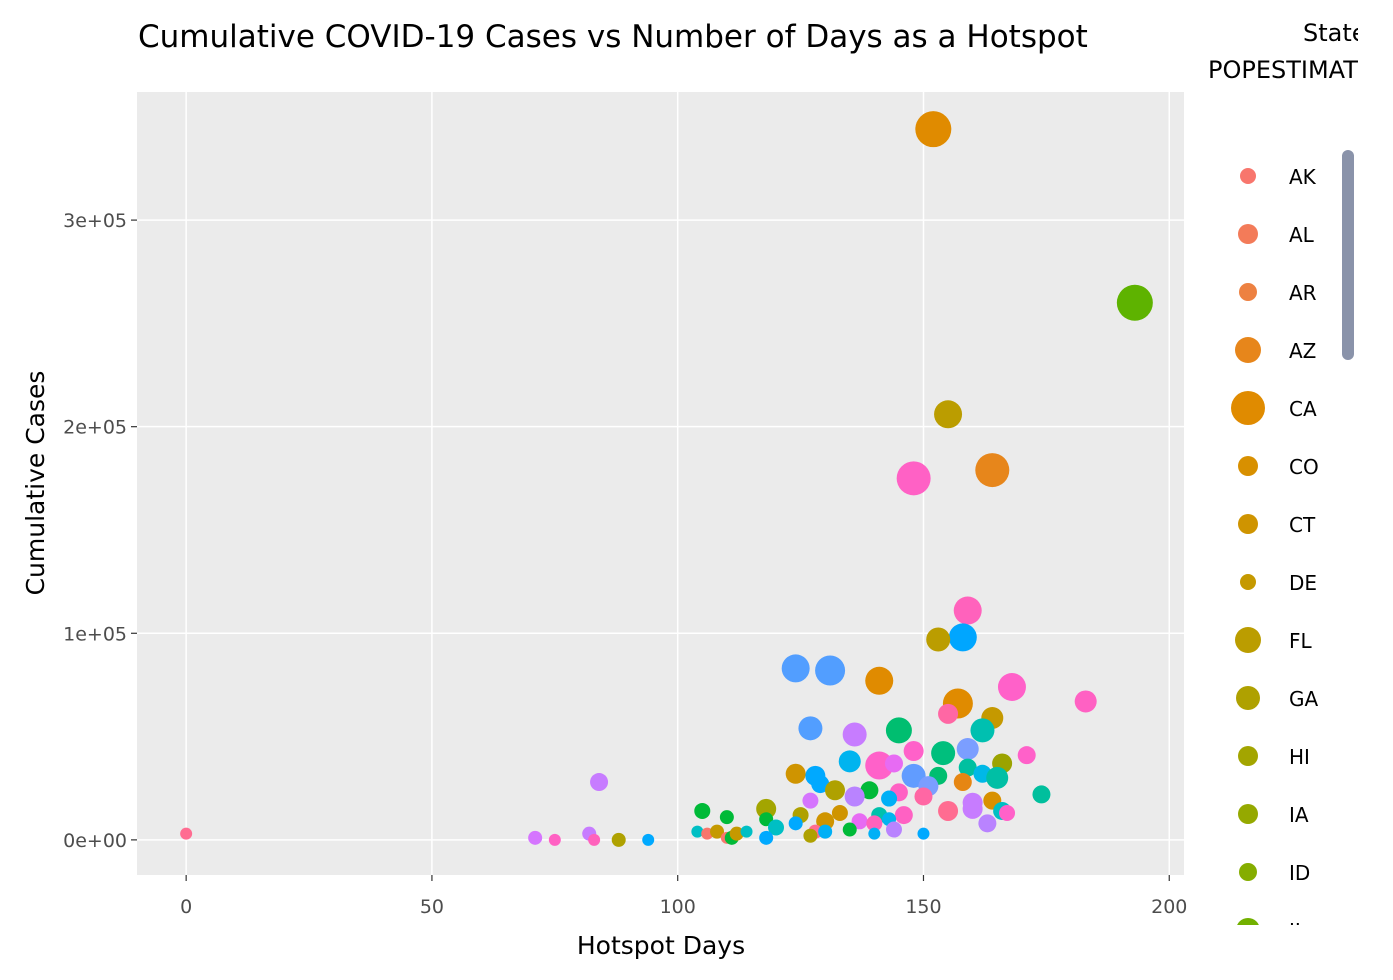 The image size is (1393, 980). Describe the element at coordinates (1302, 235) in the screenshot. I see `legend-label: AL` at that location.